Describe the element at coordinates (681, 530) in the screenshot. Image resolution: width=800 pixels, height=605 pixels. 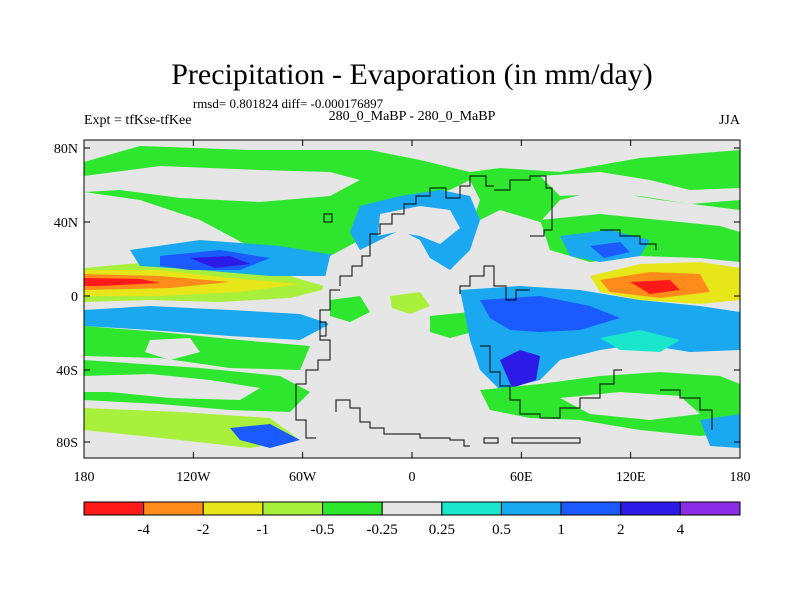
I see `colorbar-label: 4` at that location.